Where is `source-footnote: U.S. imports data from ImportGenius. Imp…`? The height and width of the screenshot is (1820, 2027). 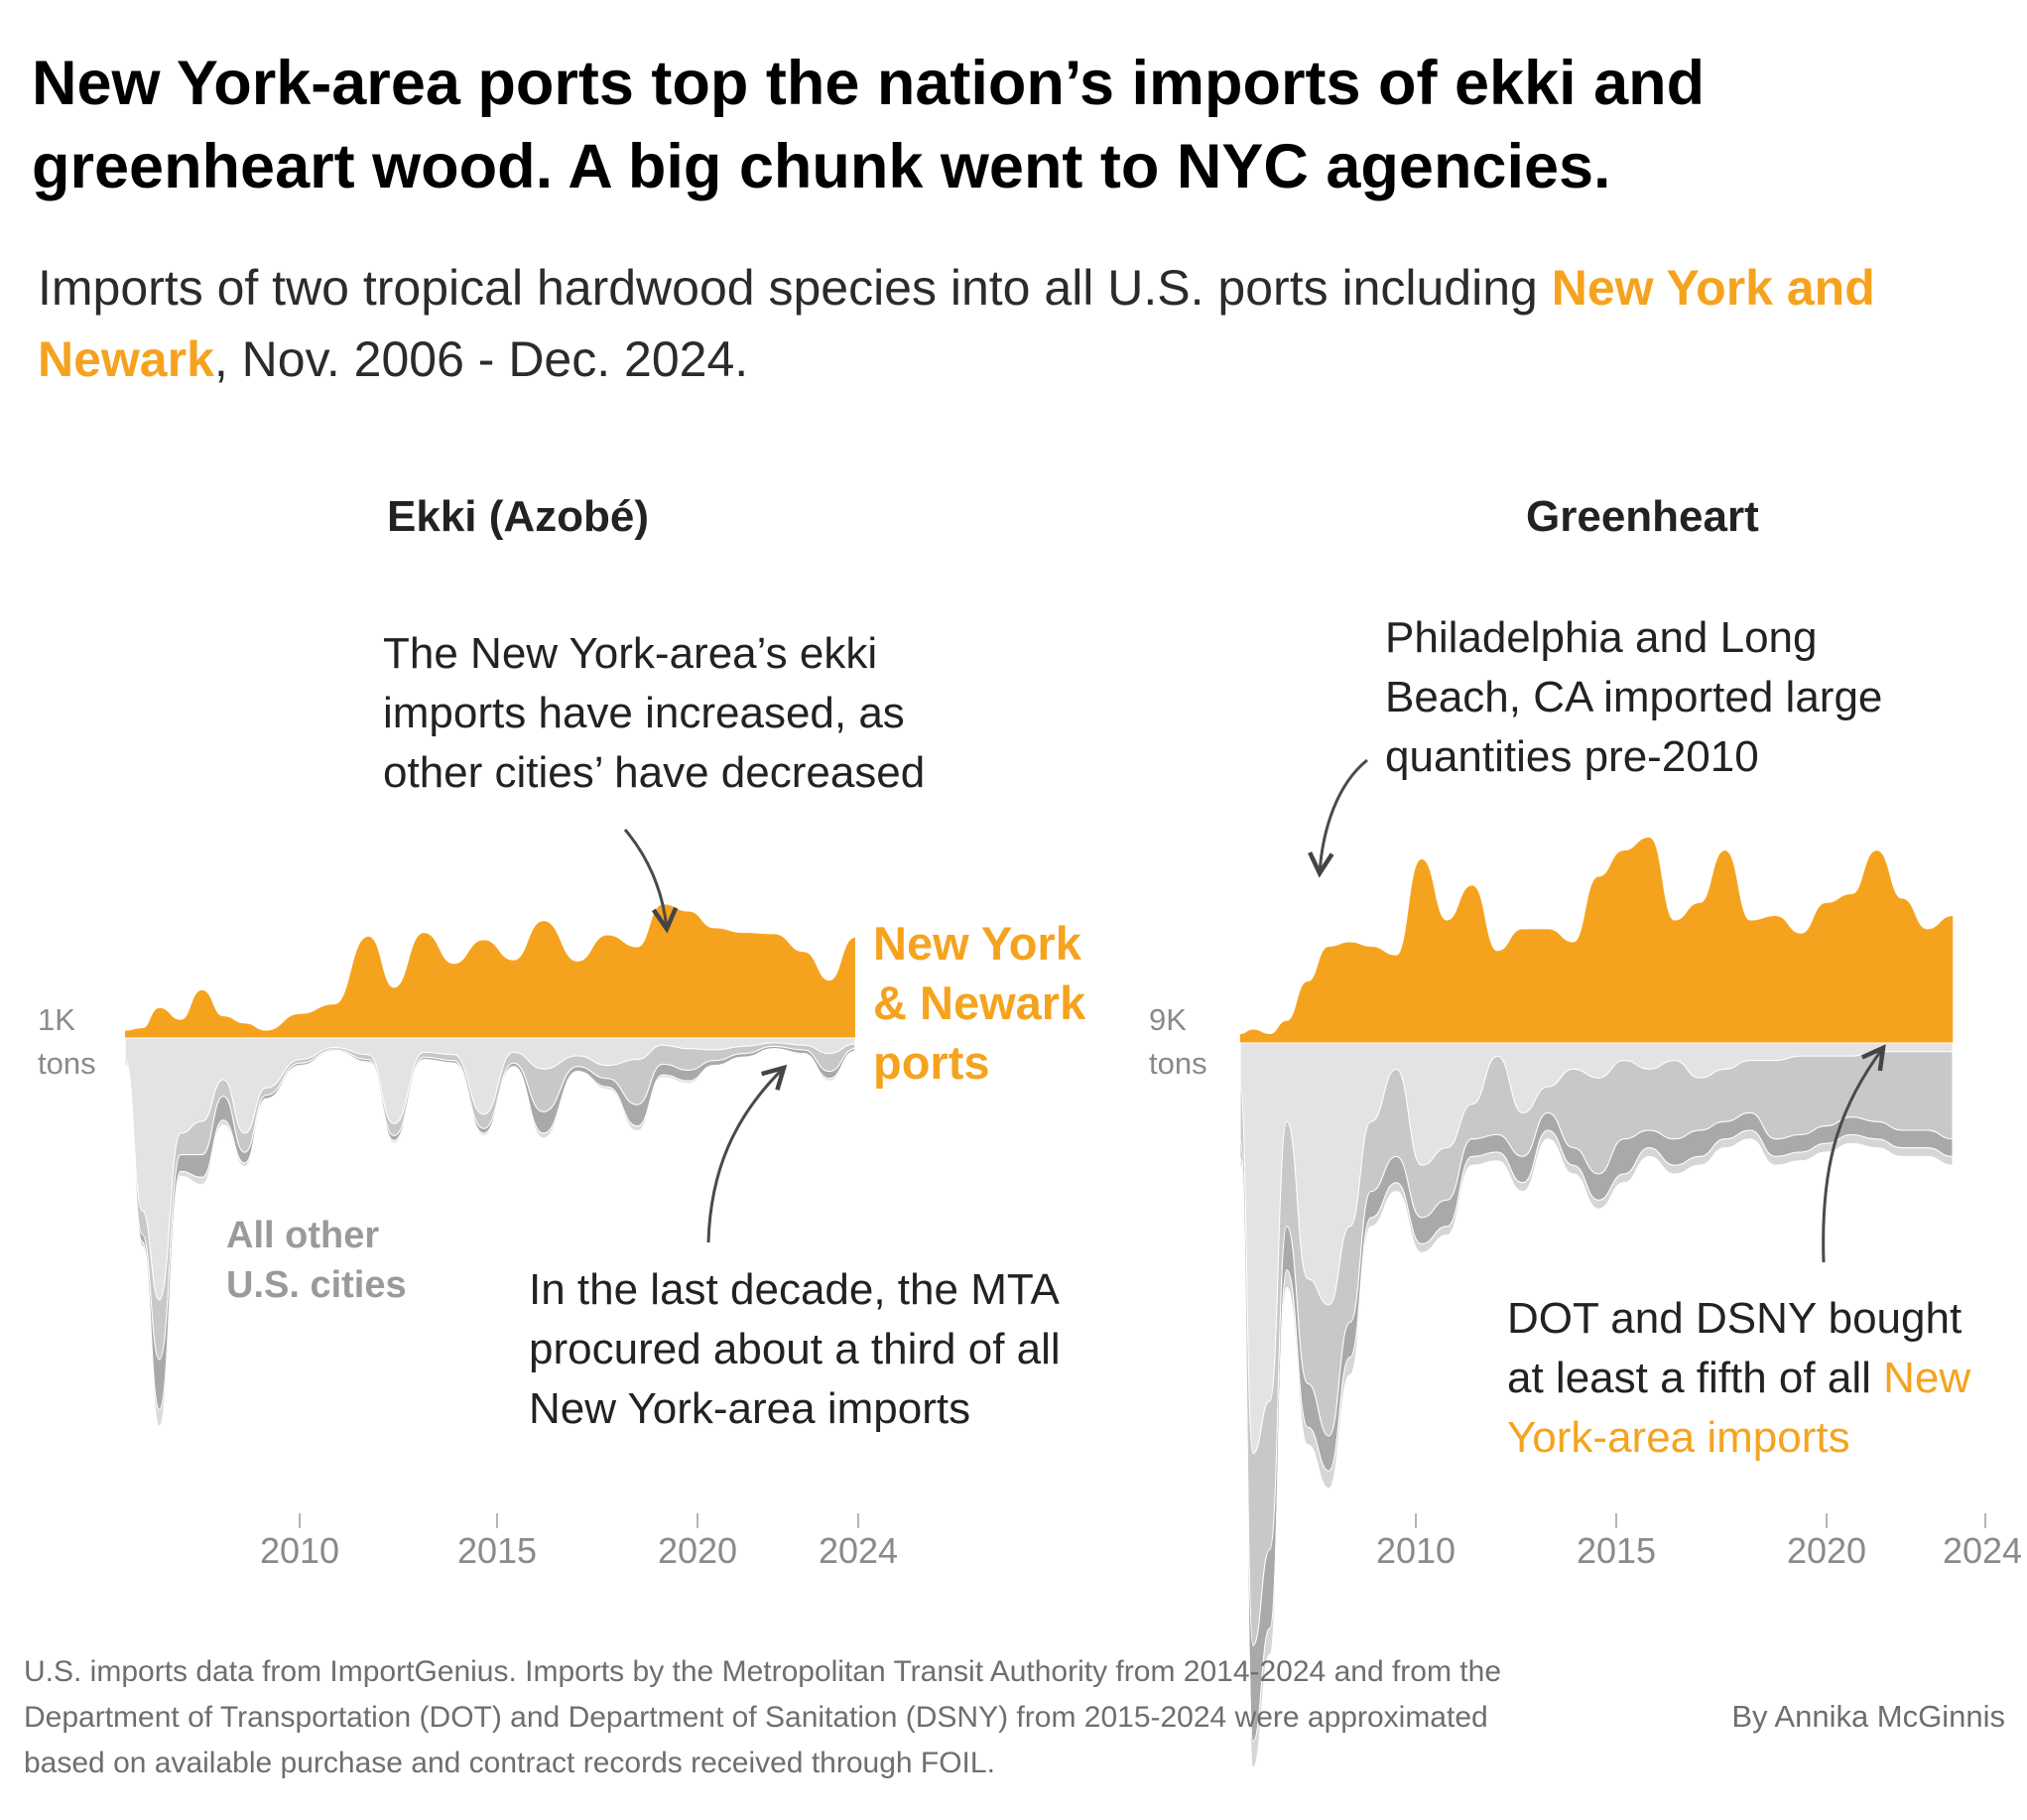
source-footnote: U.S. imports data from ImportGenius. Imp… is located at coordinates (762, 1717).